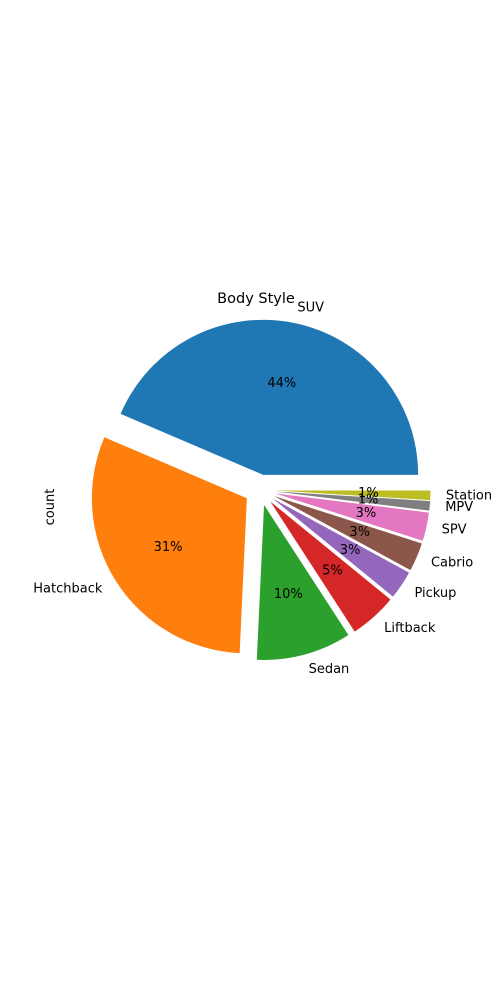 Image resolution: width=500 pixels, height=1000 pixels. I want to click on pie-slice-sedan, so click(302, 582).